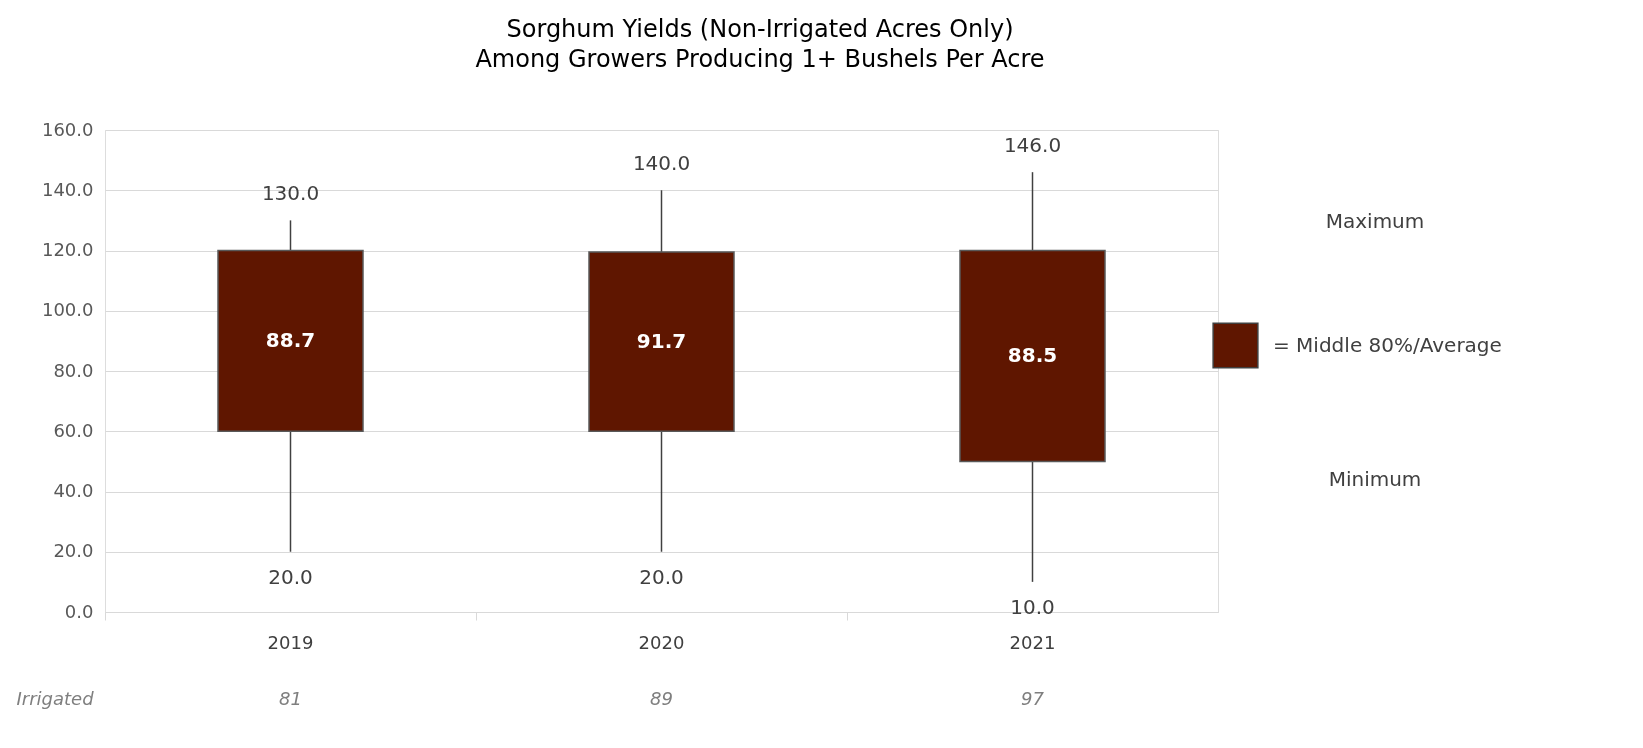 This screenshot has height=748, width=1643. What do you see at coordinates (661, 642) in the screenshot?
I see `x-tick-label: 2020` at bounding box center [661, 642].